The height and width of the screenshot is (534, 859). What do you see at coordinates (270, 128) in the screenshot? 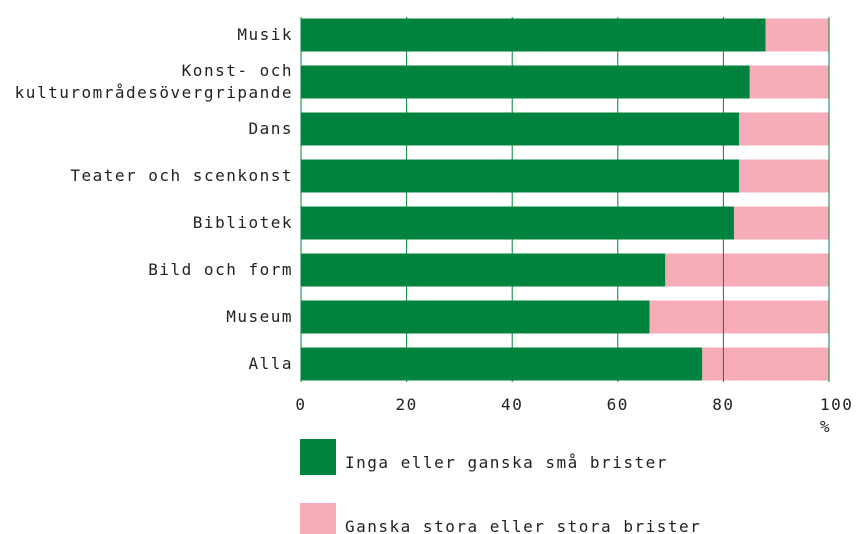
I see `y-tick-label: Dans` at bounding box center [270, 128].